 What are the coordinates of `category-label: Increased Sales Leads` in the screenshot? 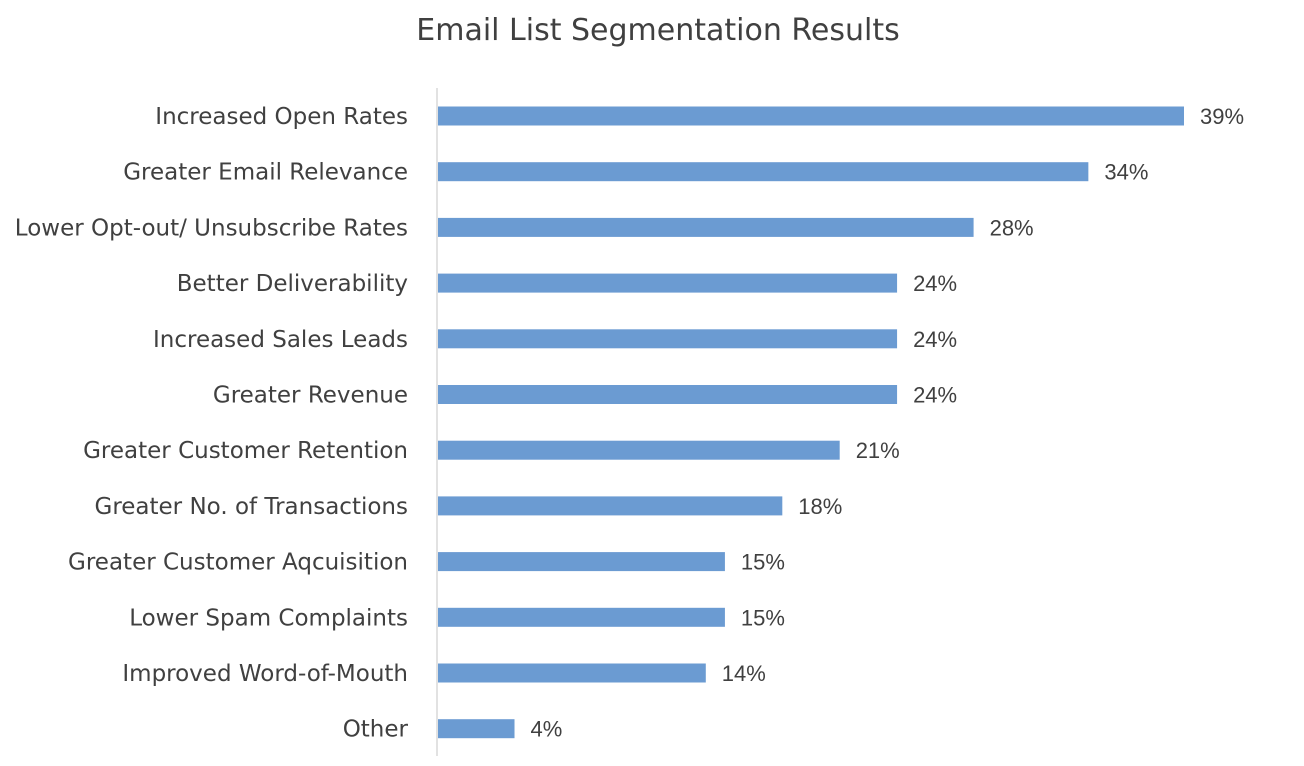 It's located at (280, 340).